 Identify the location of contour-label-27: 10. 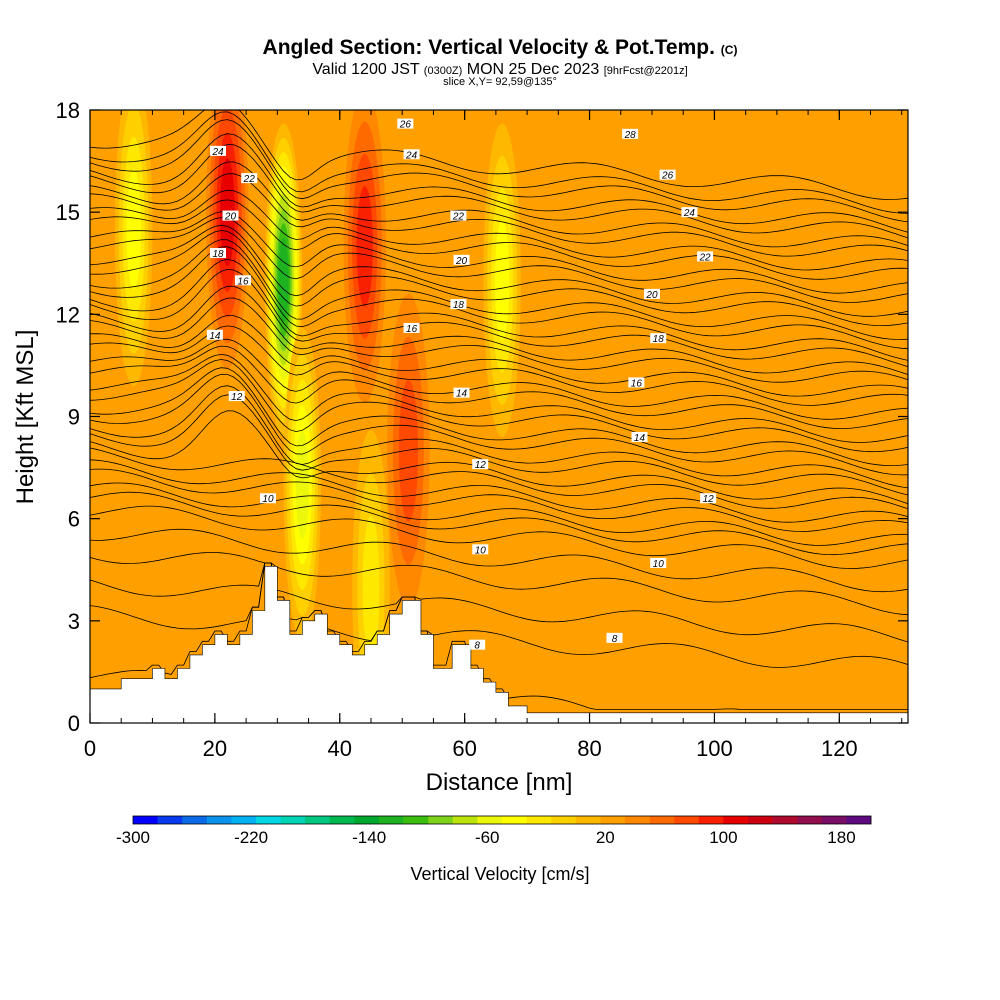
(658, 563).